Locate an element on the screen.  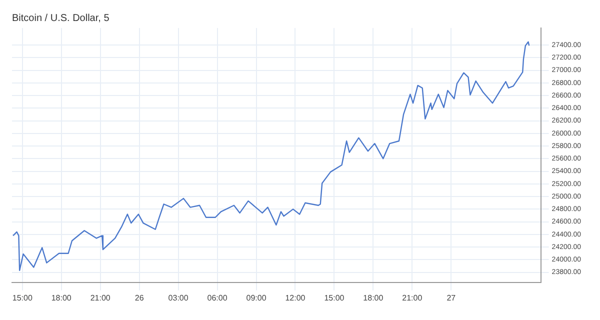
x-tick-label: 06:00 is located at coordinates (217, 297).